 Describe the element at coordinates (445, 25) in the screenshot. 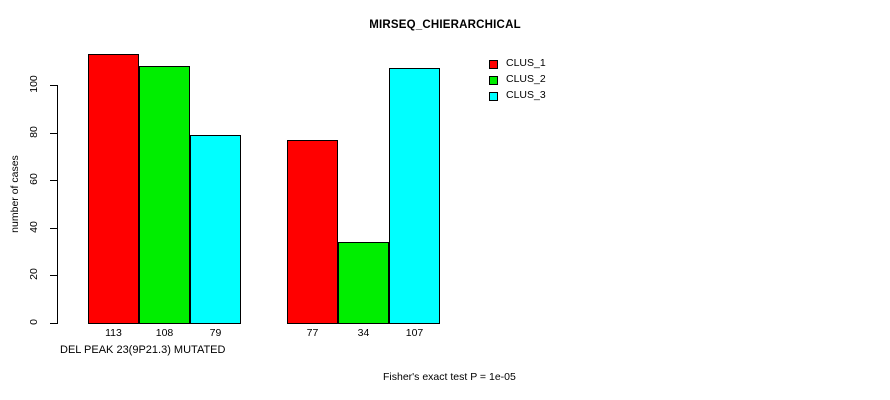

I see `chart-title: MIRSEQ_CHIERARCHICAL` at that location.